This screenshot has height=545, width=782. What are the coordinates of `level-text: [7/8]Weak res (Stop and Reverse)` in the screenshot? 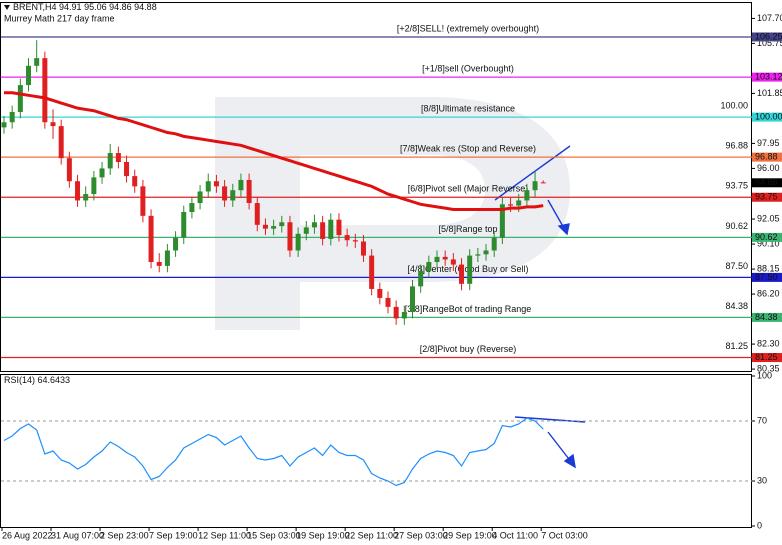 It's located at (468, 148).